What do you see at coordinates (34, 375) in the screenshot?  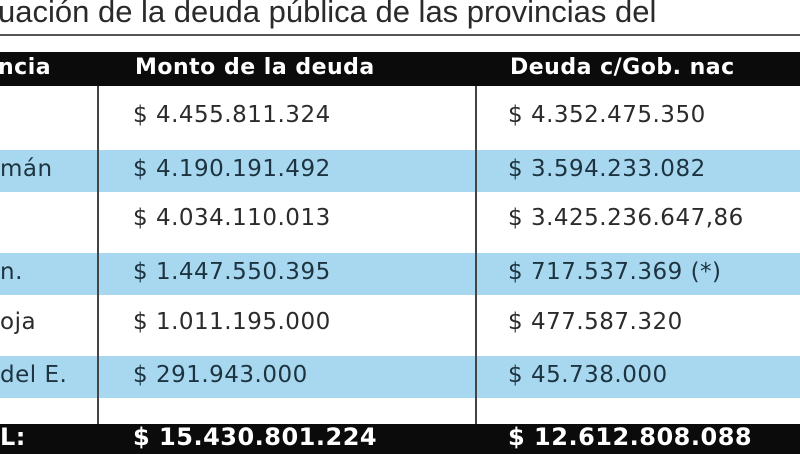 I see `cell-provincia: del E.` at bounding box center [34, 375].